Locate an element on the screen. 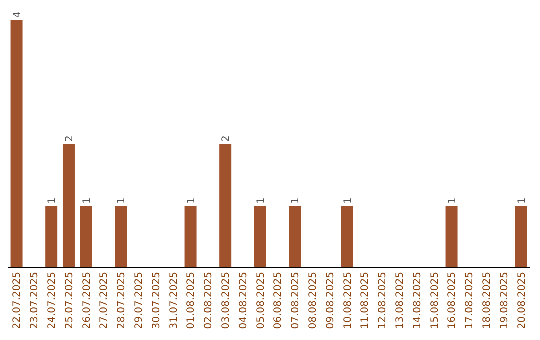 The width and height of the screenshot is (540, 340). x-tick-label: 18.08.2025 is located at coordinates (487, 301).